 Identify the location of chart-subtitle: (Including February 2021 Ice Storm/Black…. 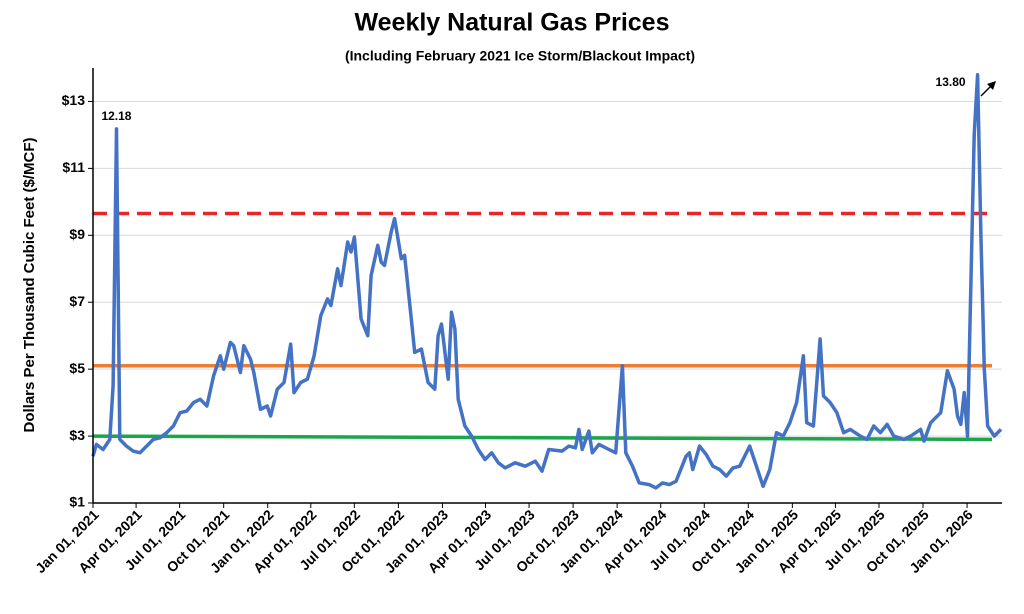
(520, 56).